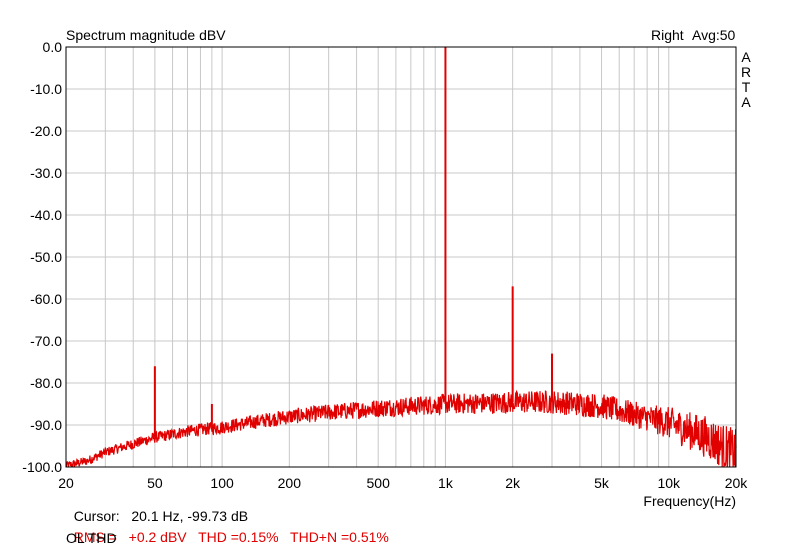 The height and width of the screenshot is (551, 800). Describe the element at coordinates (222, 483) in the screenshot. I see `x-tick-label: 100` at that location.